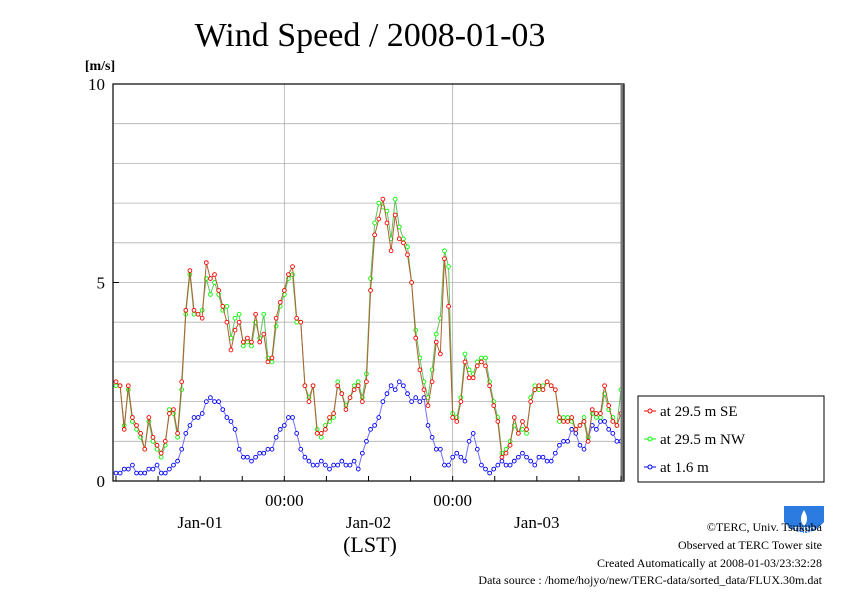 The width and height of the screenshot is (842, 595). Describe the element at coordinates (684, 468) in the screenshot. I see `legend-label: at 1.6 m` at that location.